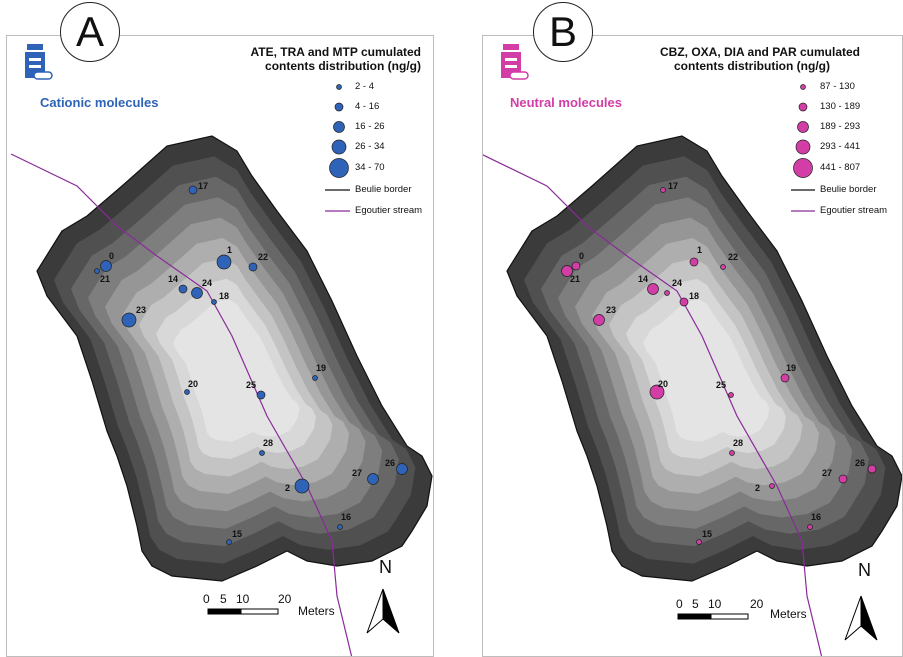 The width and height of the screenshot is (903, 657). Describe the element at coordinates (375, 611) in the screenshot. I see `north-arrow-left` at that location.